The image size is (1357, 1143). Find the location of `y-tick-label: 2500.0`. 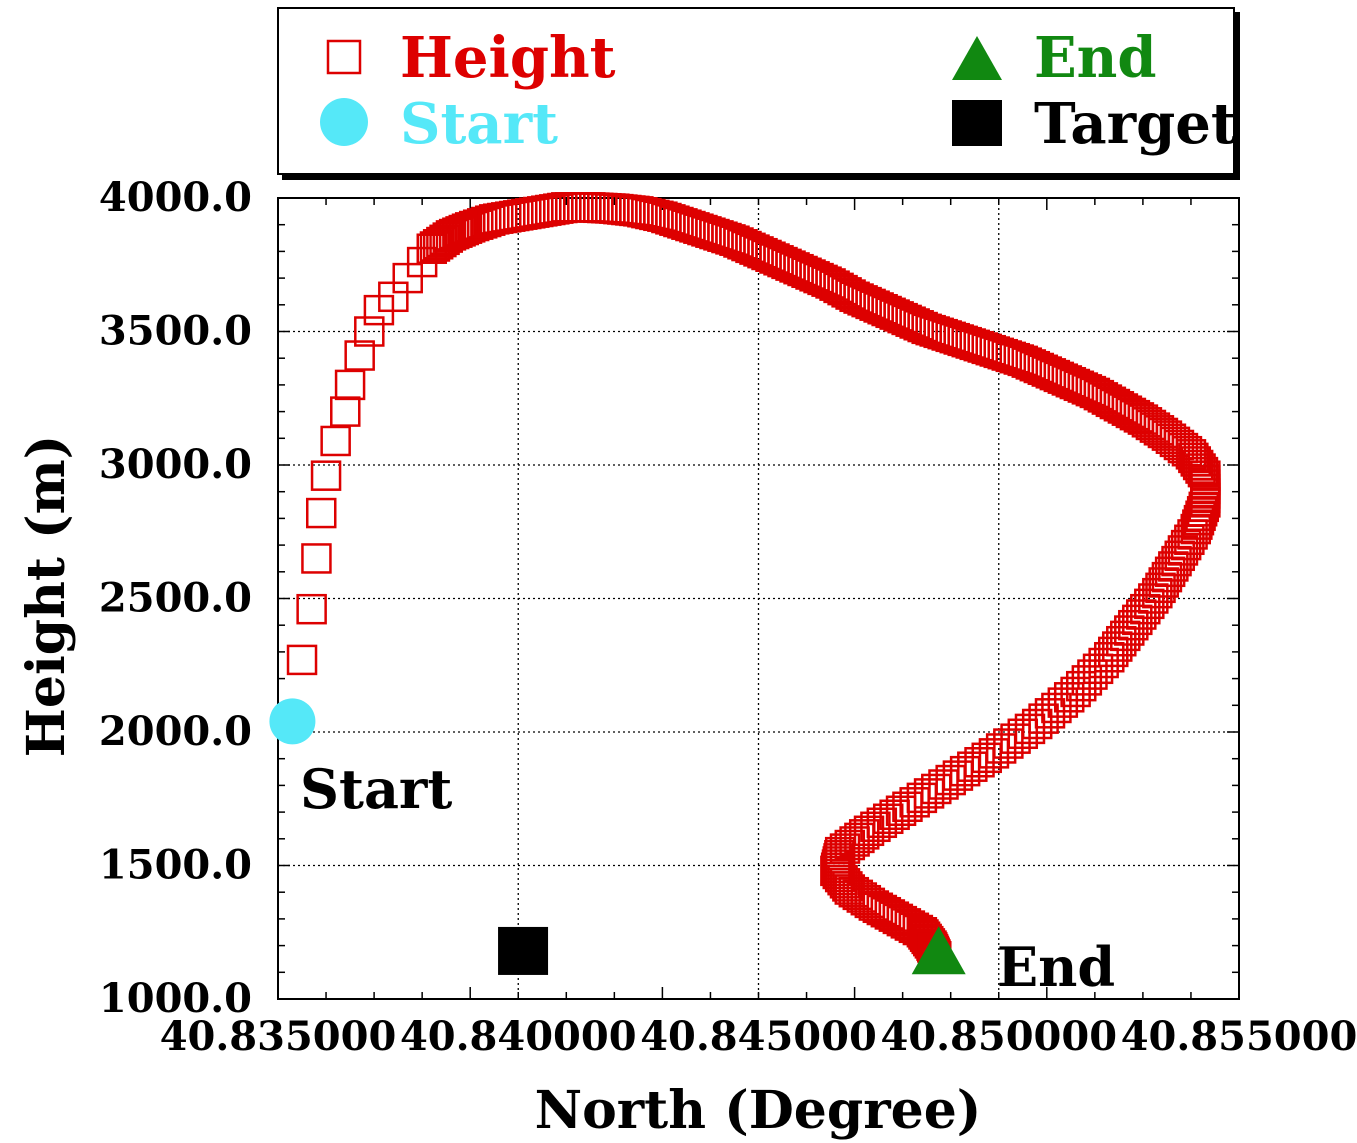

y-tick-label: 2500.0 is located at coordinates (175, 598).